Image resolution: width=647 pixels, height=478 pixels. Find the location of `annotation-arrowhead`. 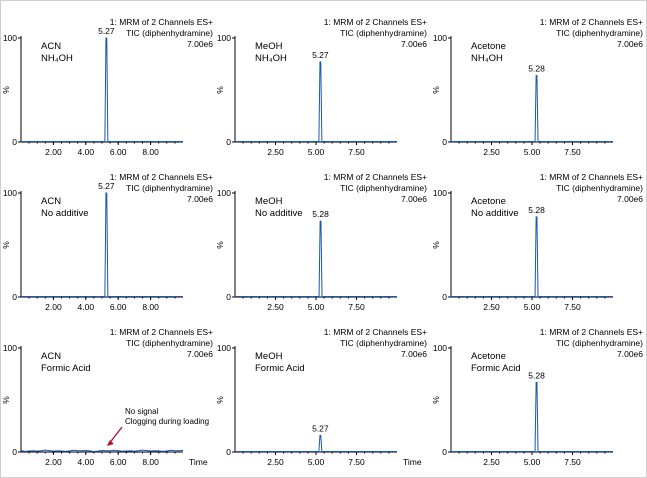

annotation-arrowhead is located at coordinates (110, 443).